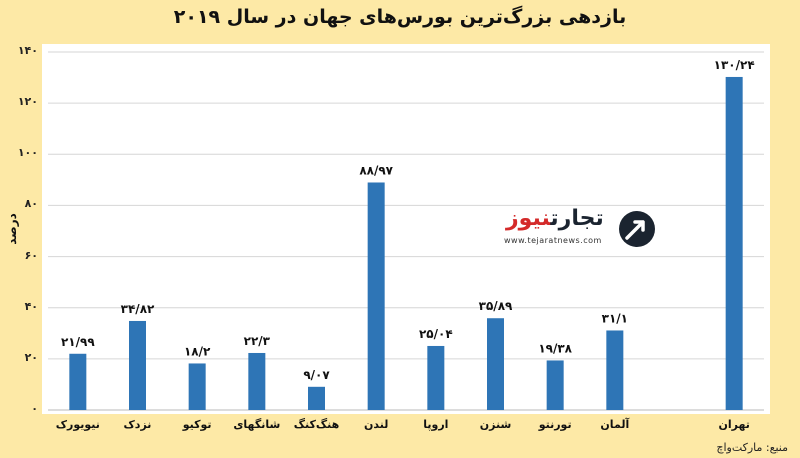  Describe the element at coordinates (34, 408) in the screenshot. I see `y-tick-label: ۰` at that location.